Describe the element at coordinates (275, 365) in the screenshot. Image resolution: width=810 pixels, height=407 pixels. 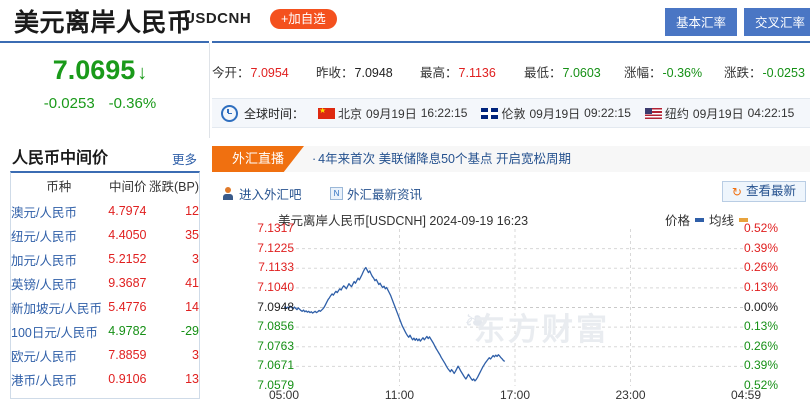
I see `y-tick-left: 7.0671` at that location.